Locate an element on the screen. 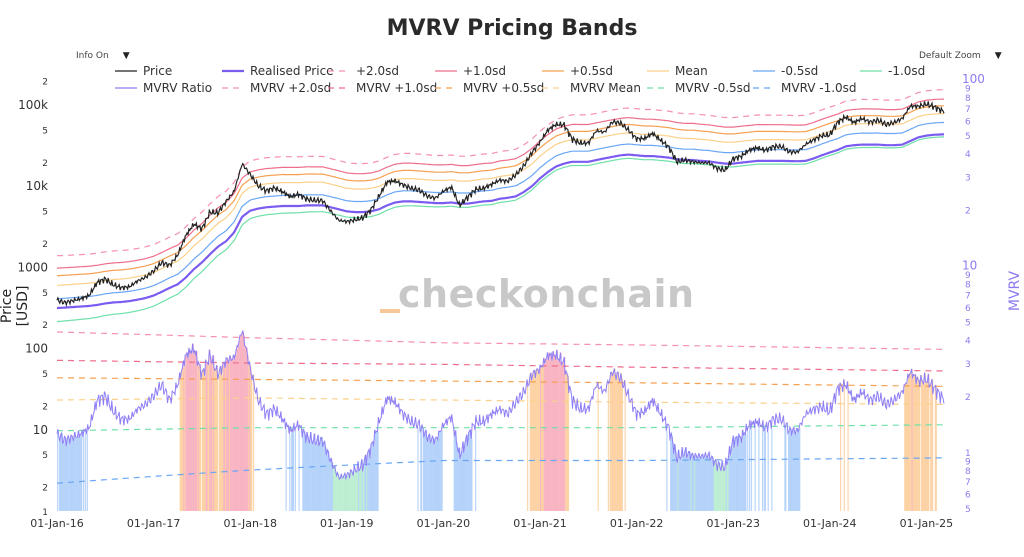 This screenshot has width=1024, height=557. legend-item-p1: +1.0sd is located at coordinates (470, 71).